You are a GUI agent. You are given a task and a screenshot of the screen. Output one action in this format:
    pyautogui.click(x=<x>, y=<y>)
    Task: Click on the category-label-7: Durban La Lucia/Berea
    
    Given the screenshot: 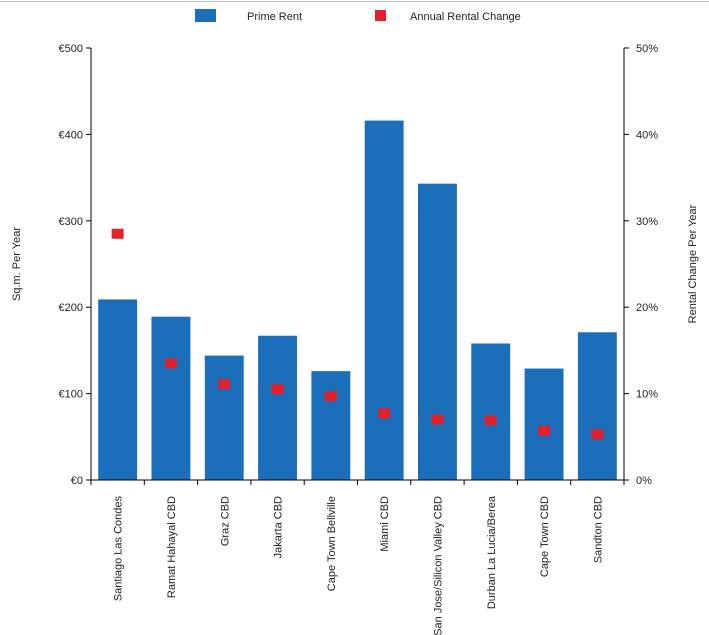 What is the action you would take?
    pyautogui.click(x=492, y=552)
    